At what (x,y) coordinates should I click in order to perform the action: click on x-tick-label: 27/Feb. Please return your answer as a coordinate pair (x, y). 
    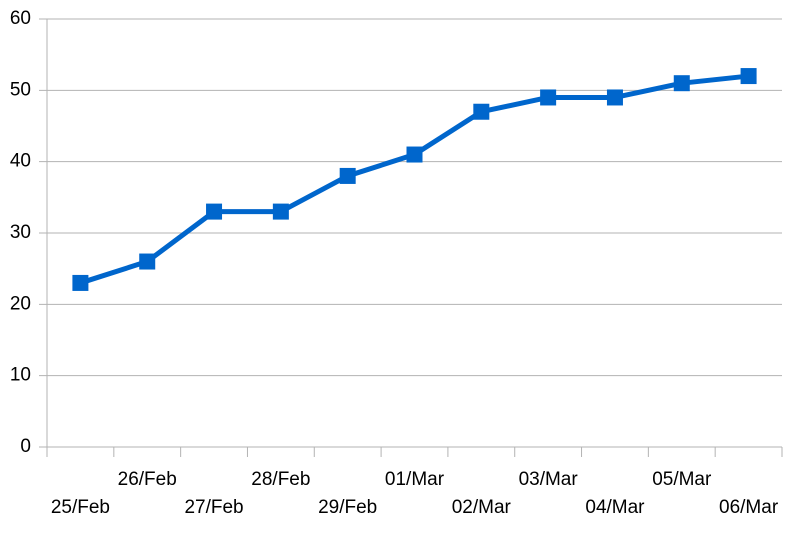
    Looking at the image, I should click on (213, 507).